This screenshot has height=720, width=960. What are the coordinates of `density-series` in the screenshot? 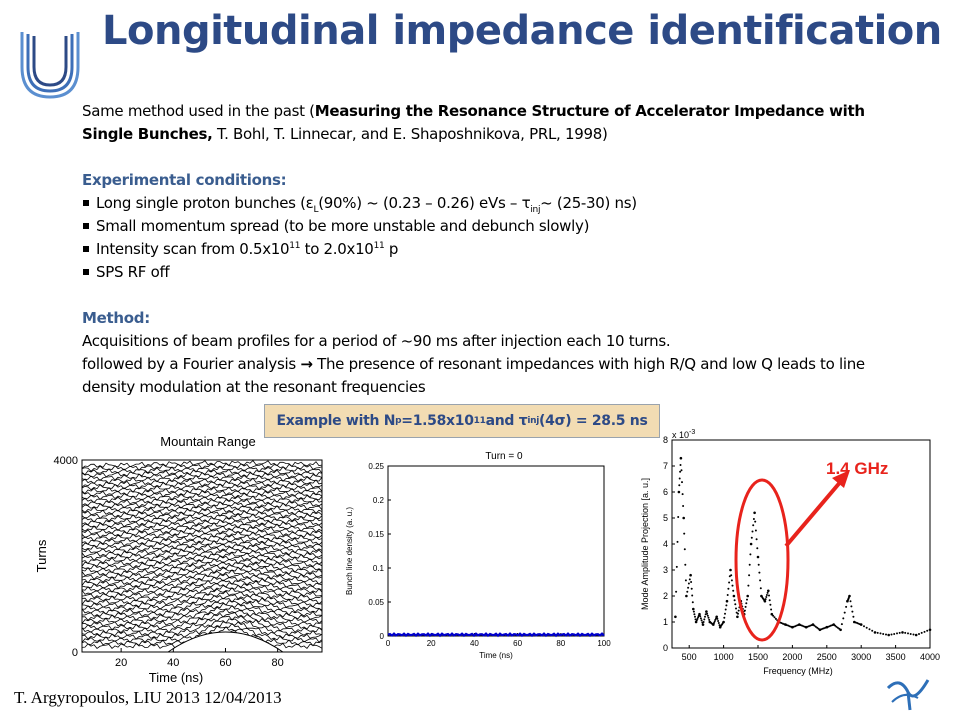 It's located at (496, 635).